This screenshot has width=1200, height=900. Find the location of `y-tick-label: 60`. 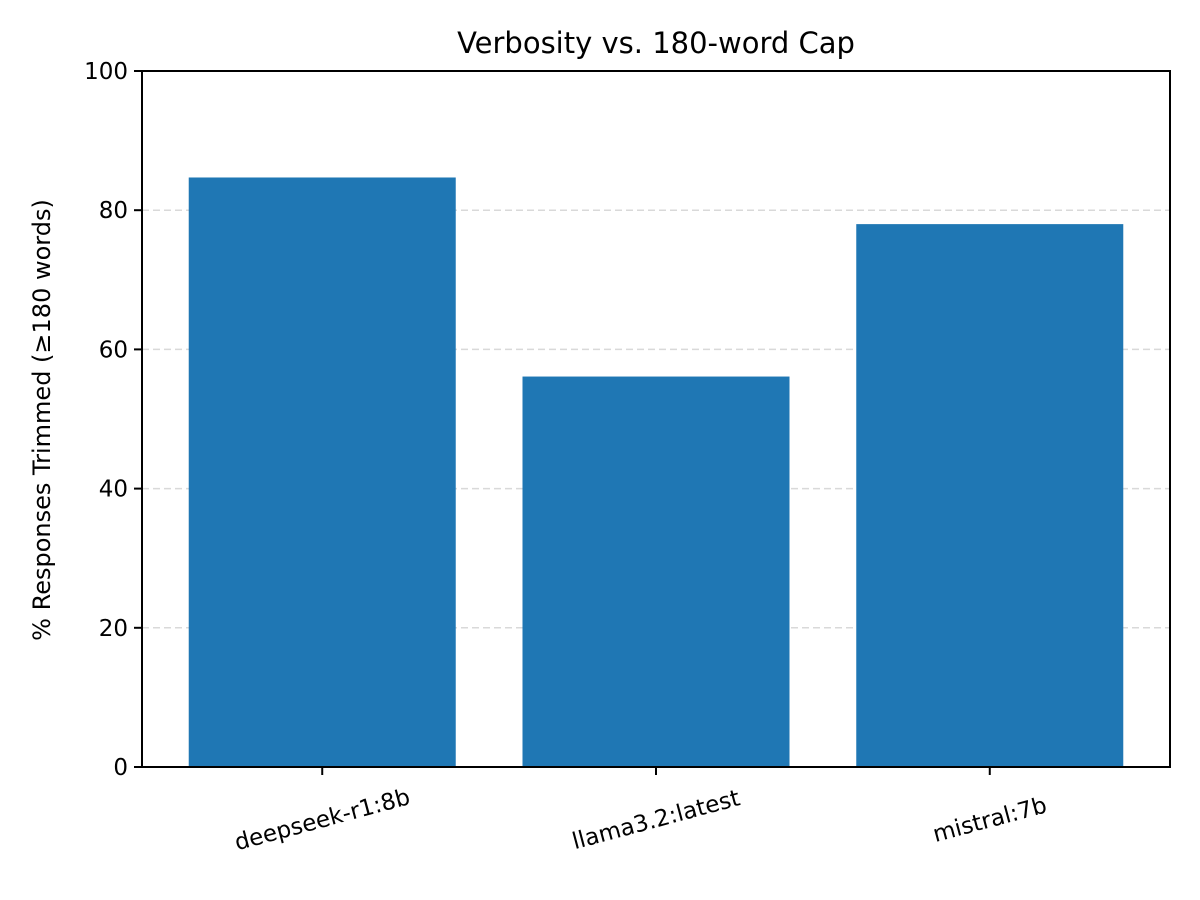

y-tick-label: 60 is located at coordinates (113, 350).